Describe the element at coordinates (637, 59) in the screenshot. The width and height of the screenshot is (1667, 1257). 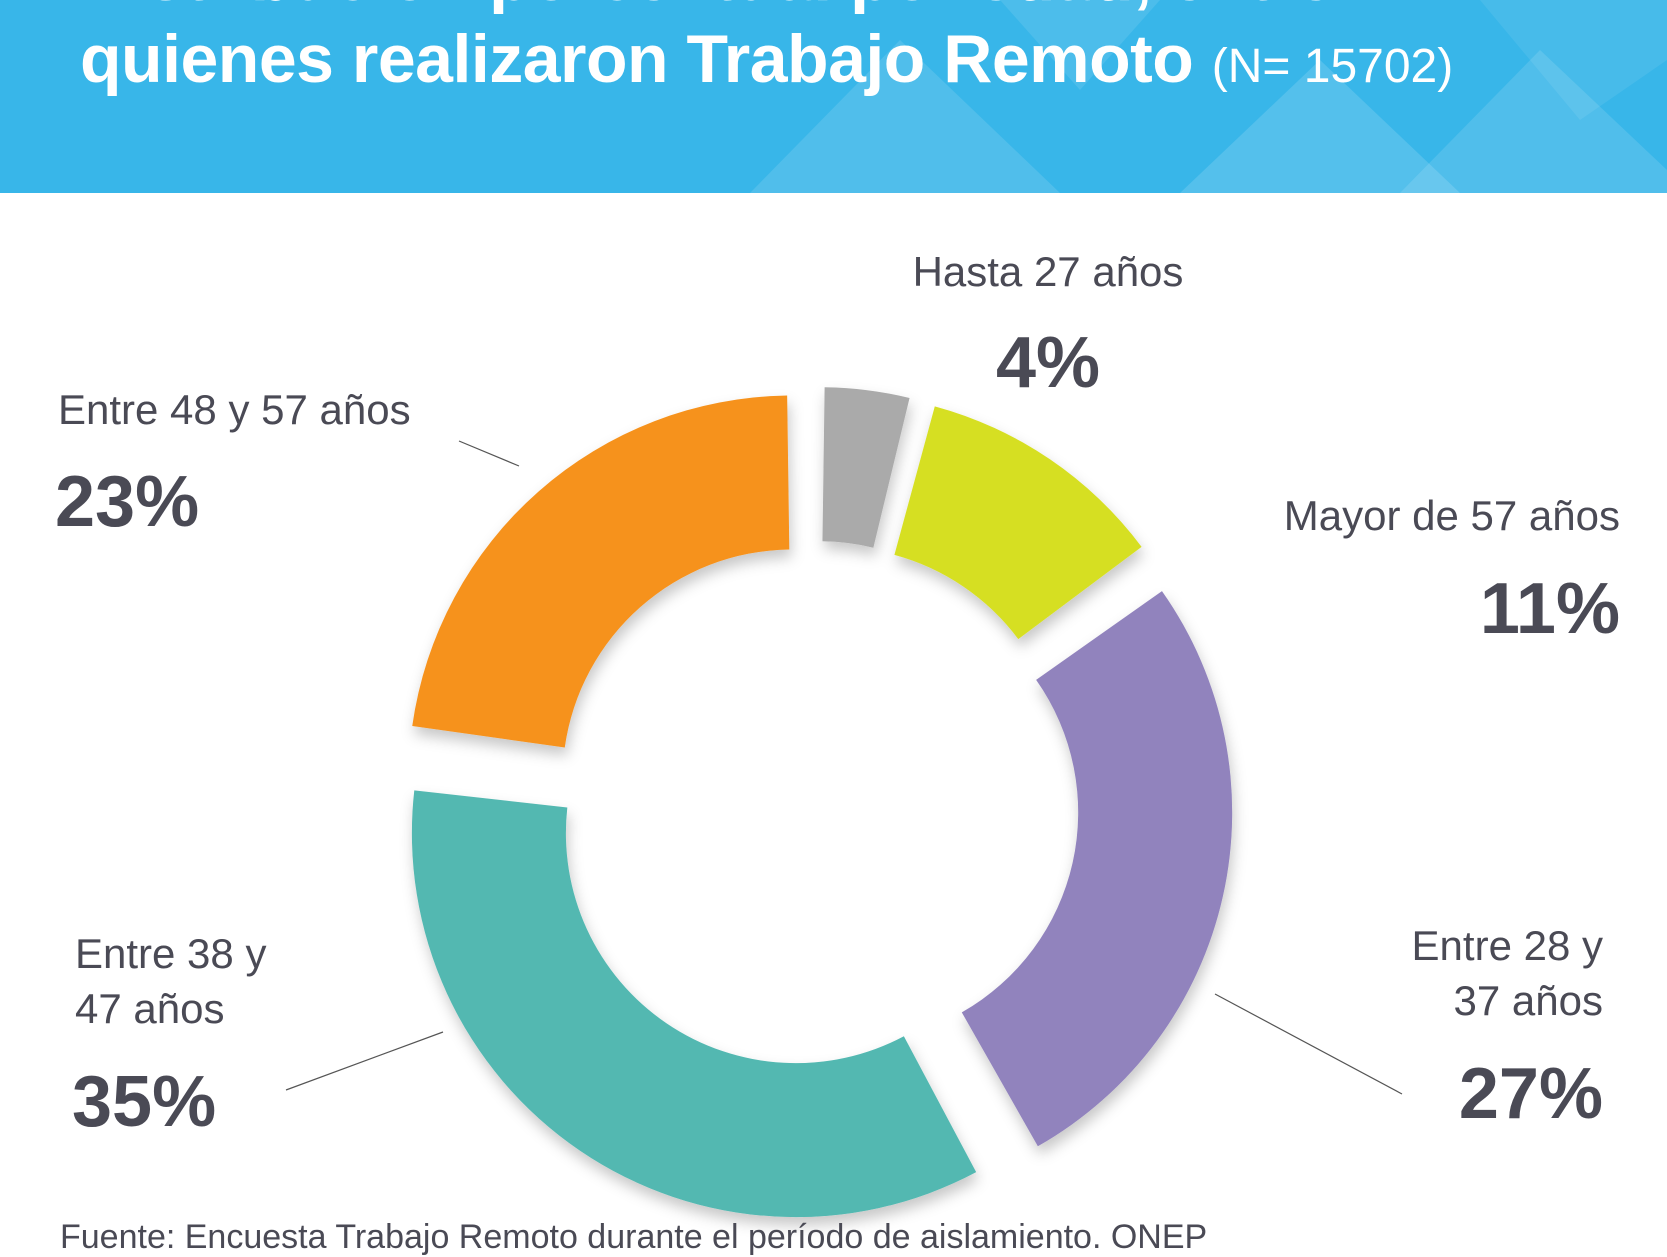
I see `title-line-2: quienes realizaron Trabajo Remoto` at that location.